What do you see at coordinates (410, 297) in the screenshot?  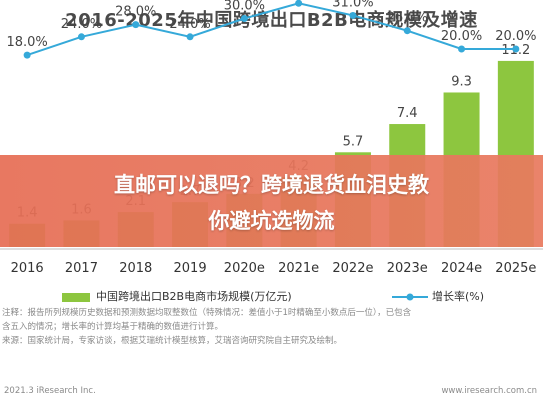 I see `legend-line-swatch` at bounding box center [410, 297].